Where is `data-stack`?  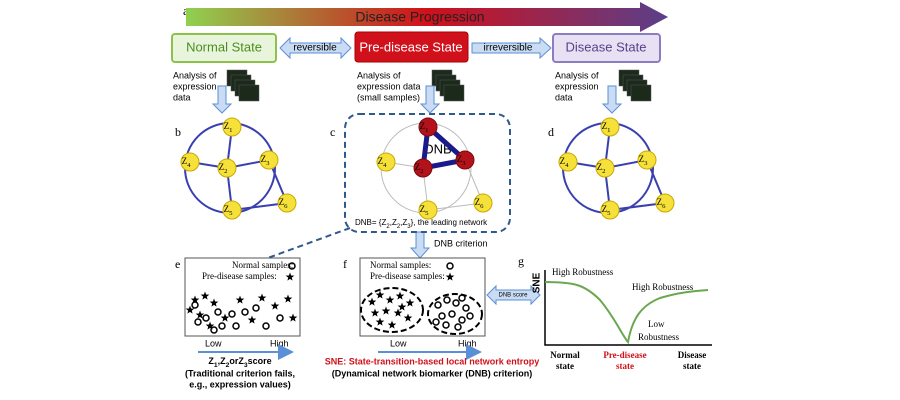 data-stack is located at coordinates (249, 93).